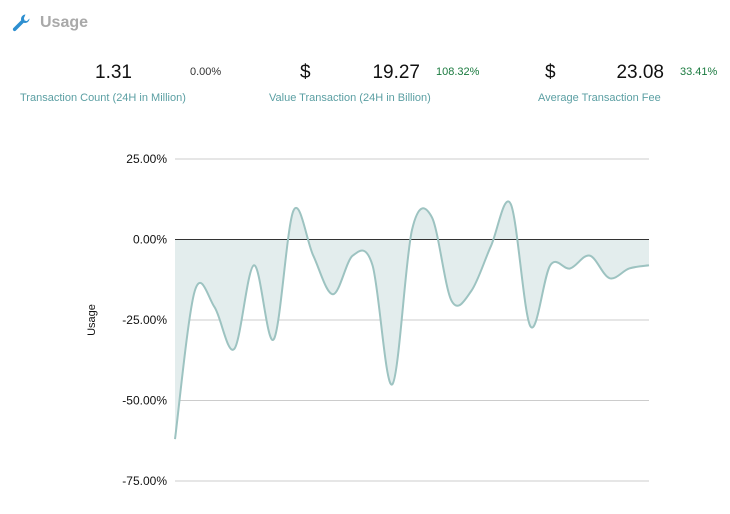  What do you see at coordinates (350, 98) in the screenshot?
I see `value-transaction-caption: Value Transaction (24H in Billion)` at bounding box center [350, 98].